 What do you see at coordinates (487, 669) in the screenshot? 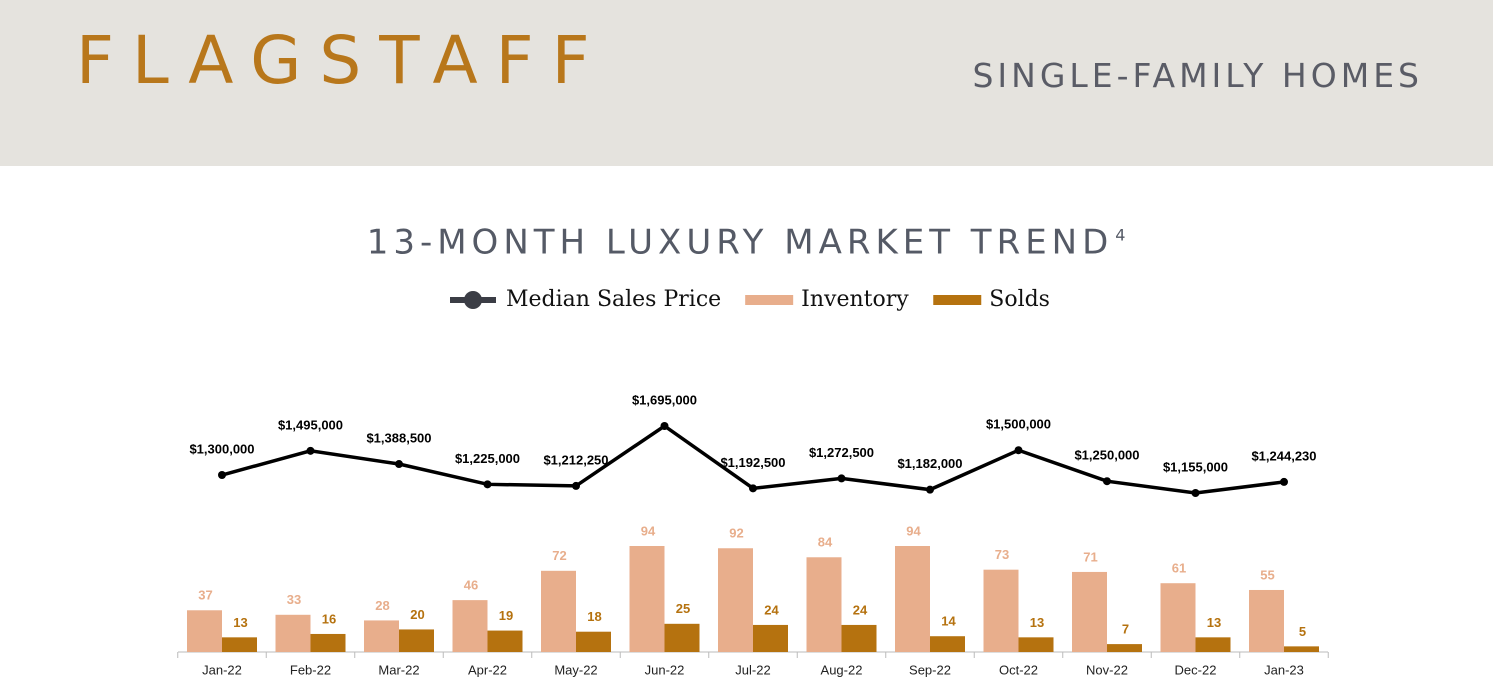
I see `x-tick-label: Apr-22` at bounding box center [487, 669].